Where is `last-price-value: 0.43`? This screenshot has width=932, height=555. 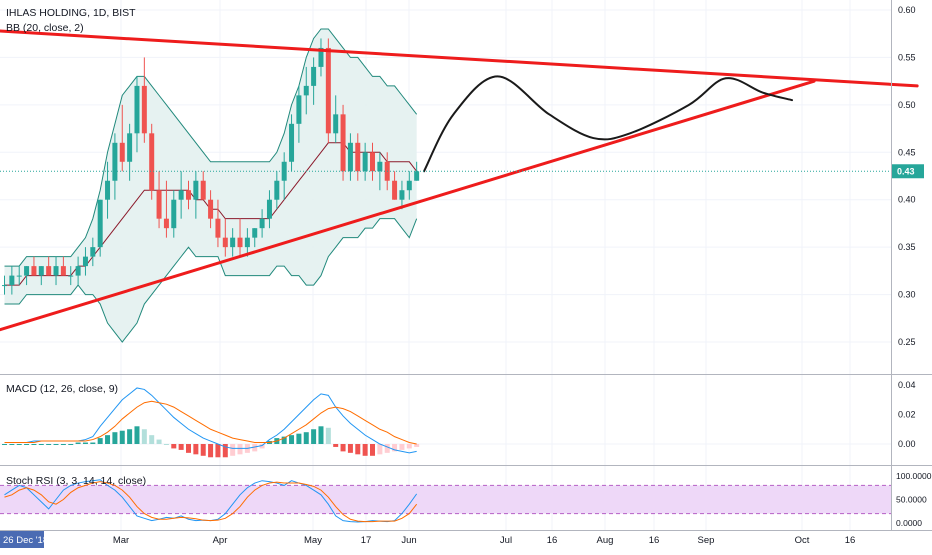
last-price-value: 0.43 is located at coordinates (906, 171).